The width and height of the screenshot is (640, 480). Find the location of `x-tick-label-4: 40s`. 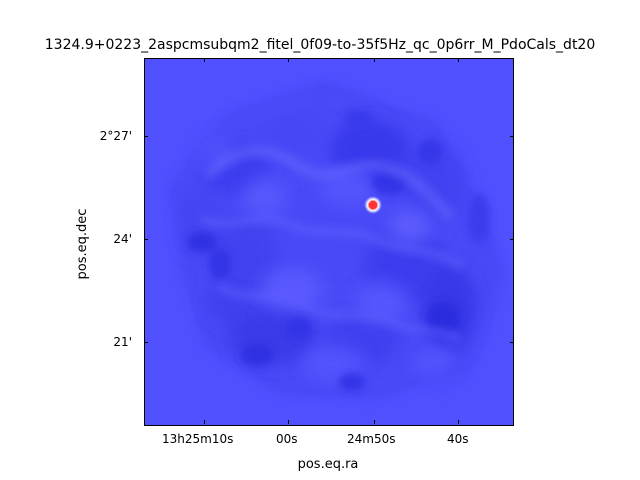

x-tick-label-4: 40s is located at coordinates (458, 439).